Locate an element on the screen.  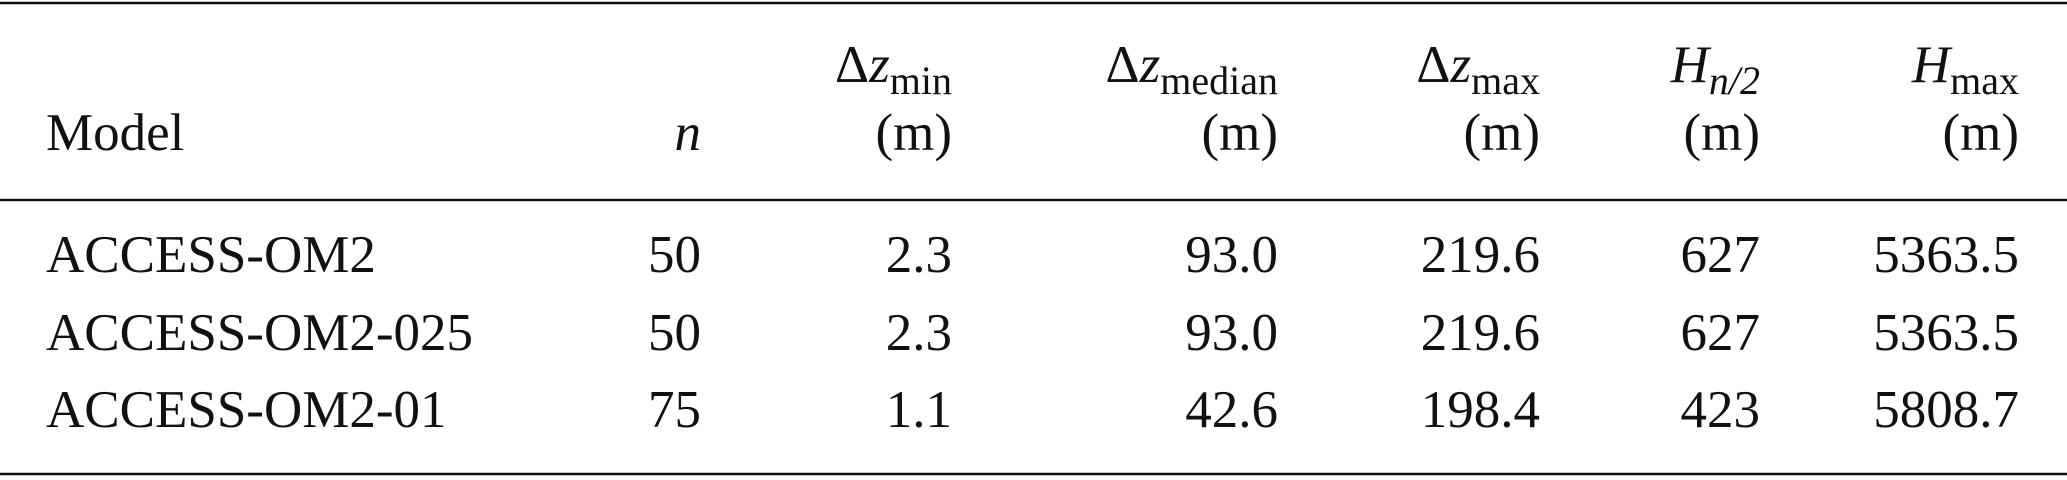
cell-value: 5808.7 is located at coordinates (1946, 410).